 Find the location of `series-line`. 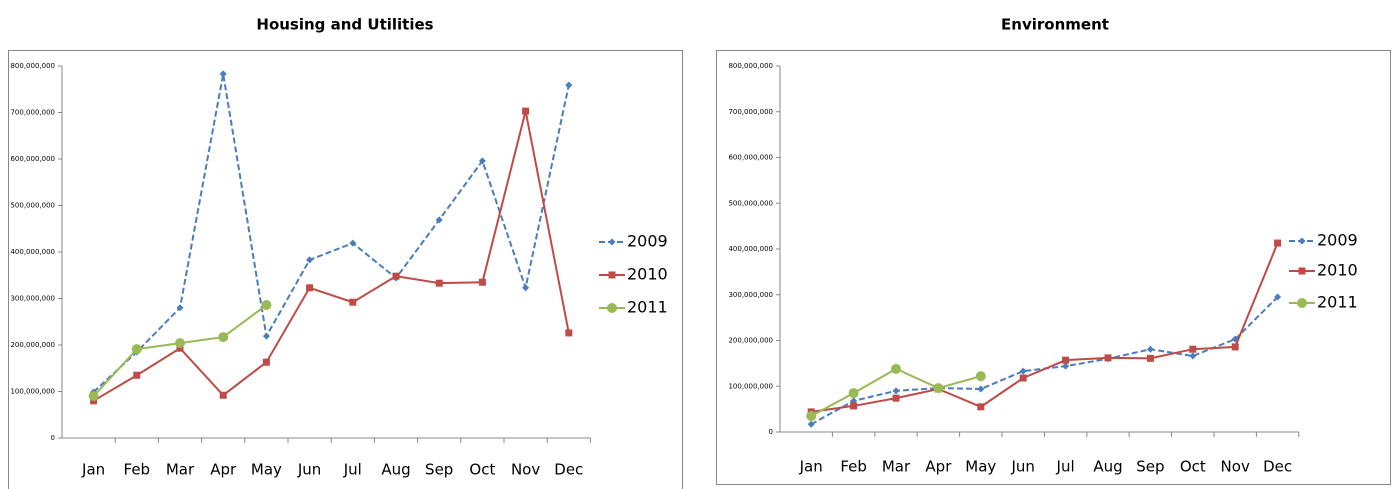

series-line is located at coordinates (1044, 361).